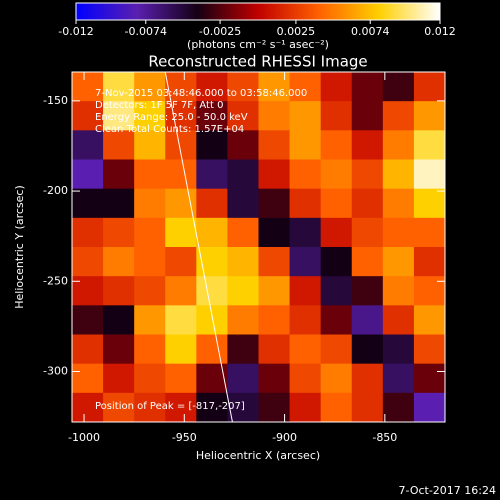 Image resolution: width=500 pixels, height=500 pixels. Describe the element at coordinates (170, 406) in the screenshot. I see `peak-label: Position of Peak = [-817,-207]` at that location.